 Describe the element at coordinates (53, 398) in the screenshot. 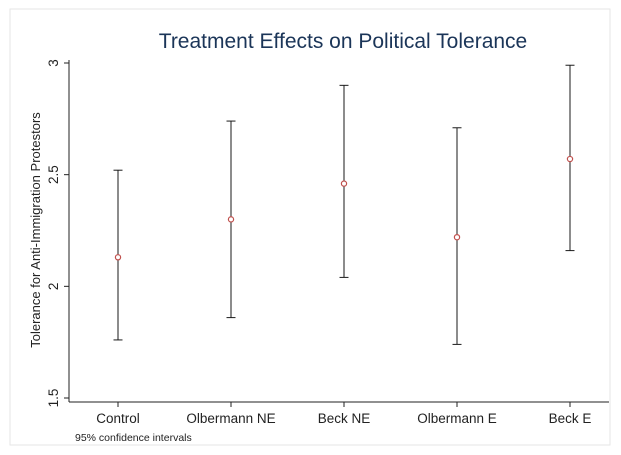

I see `y-tick-label: 1.5` at that location.